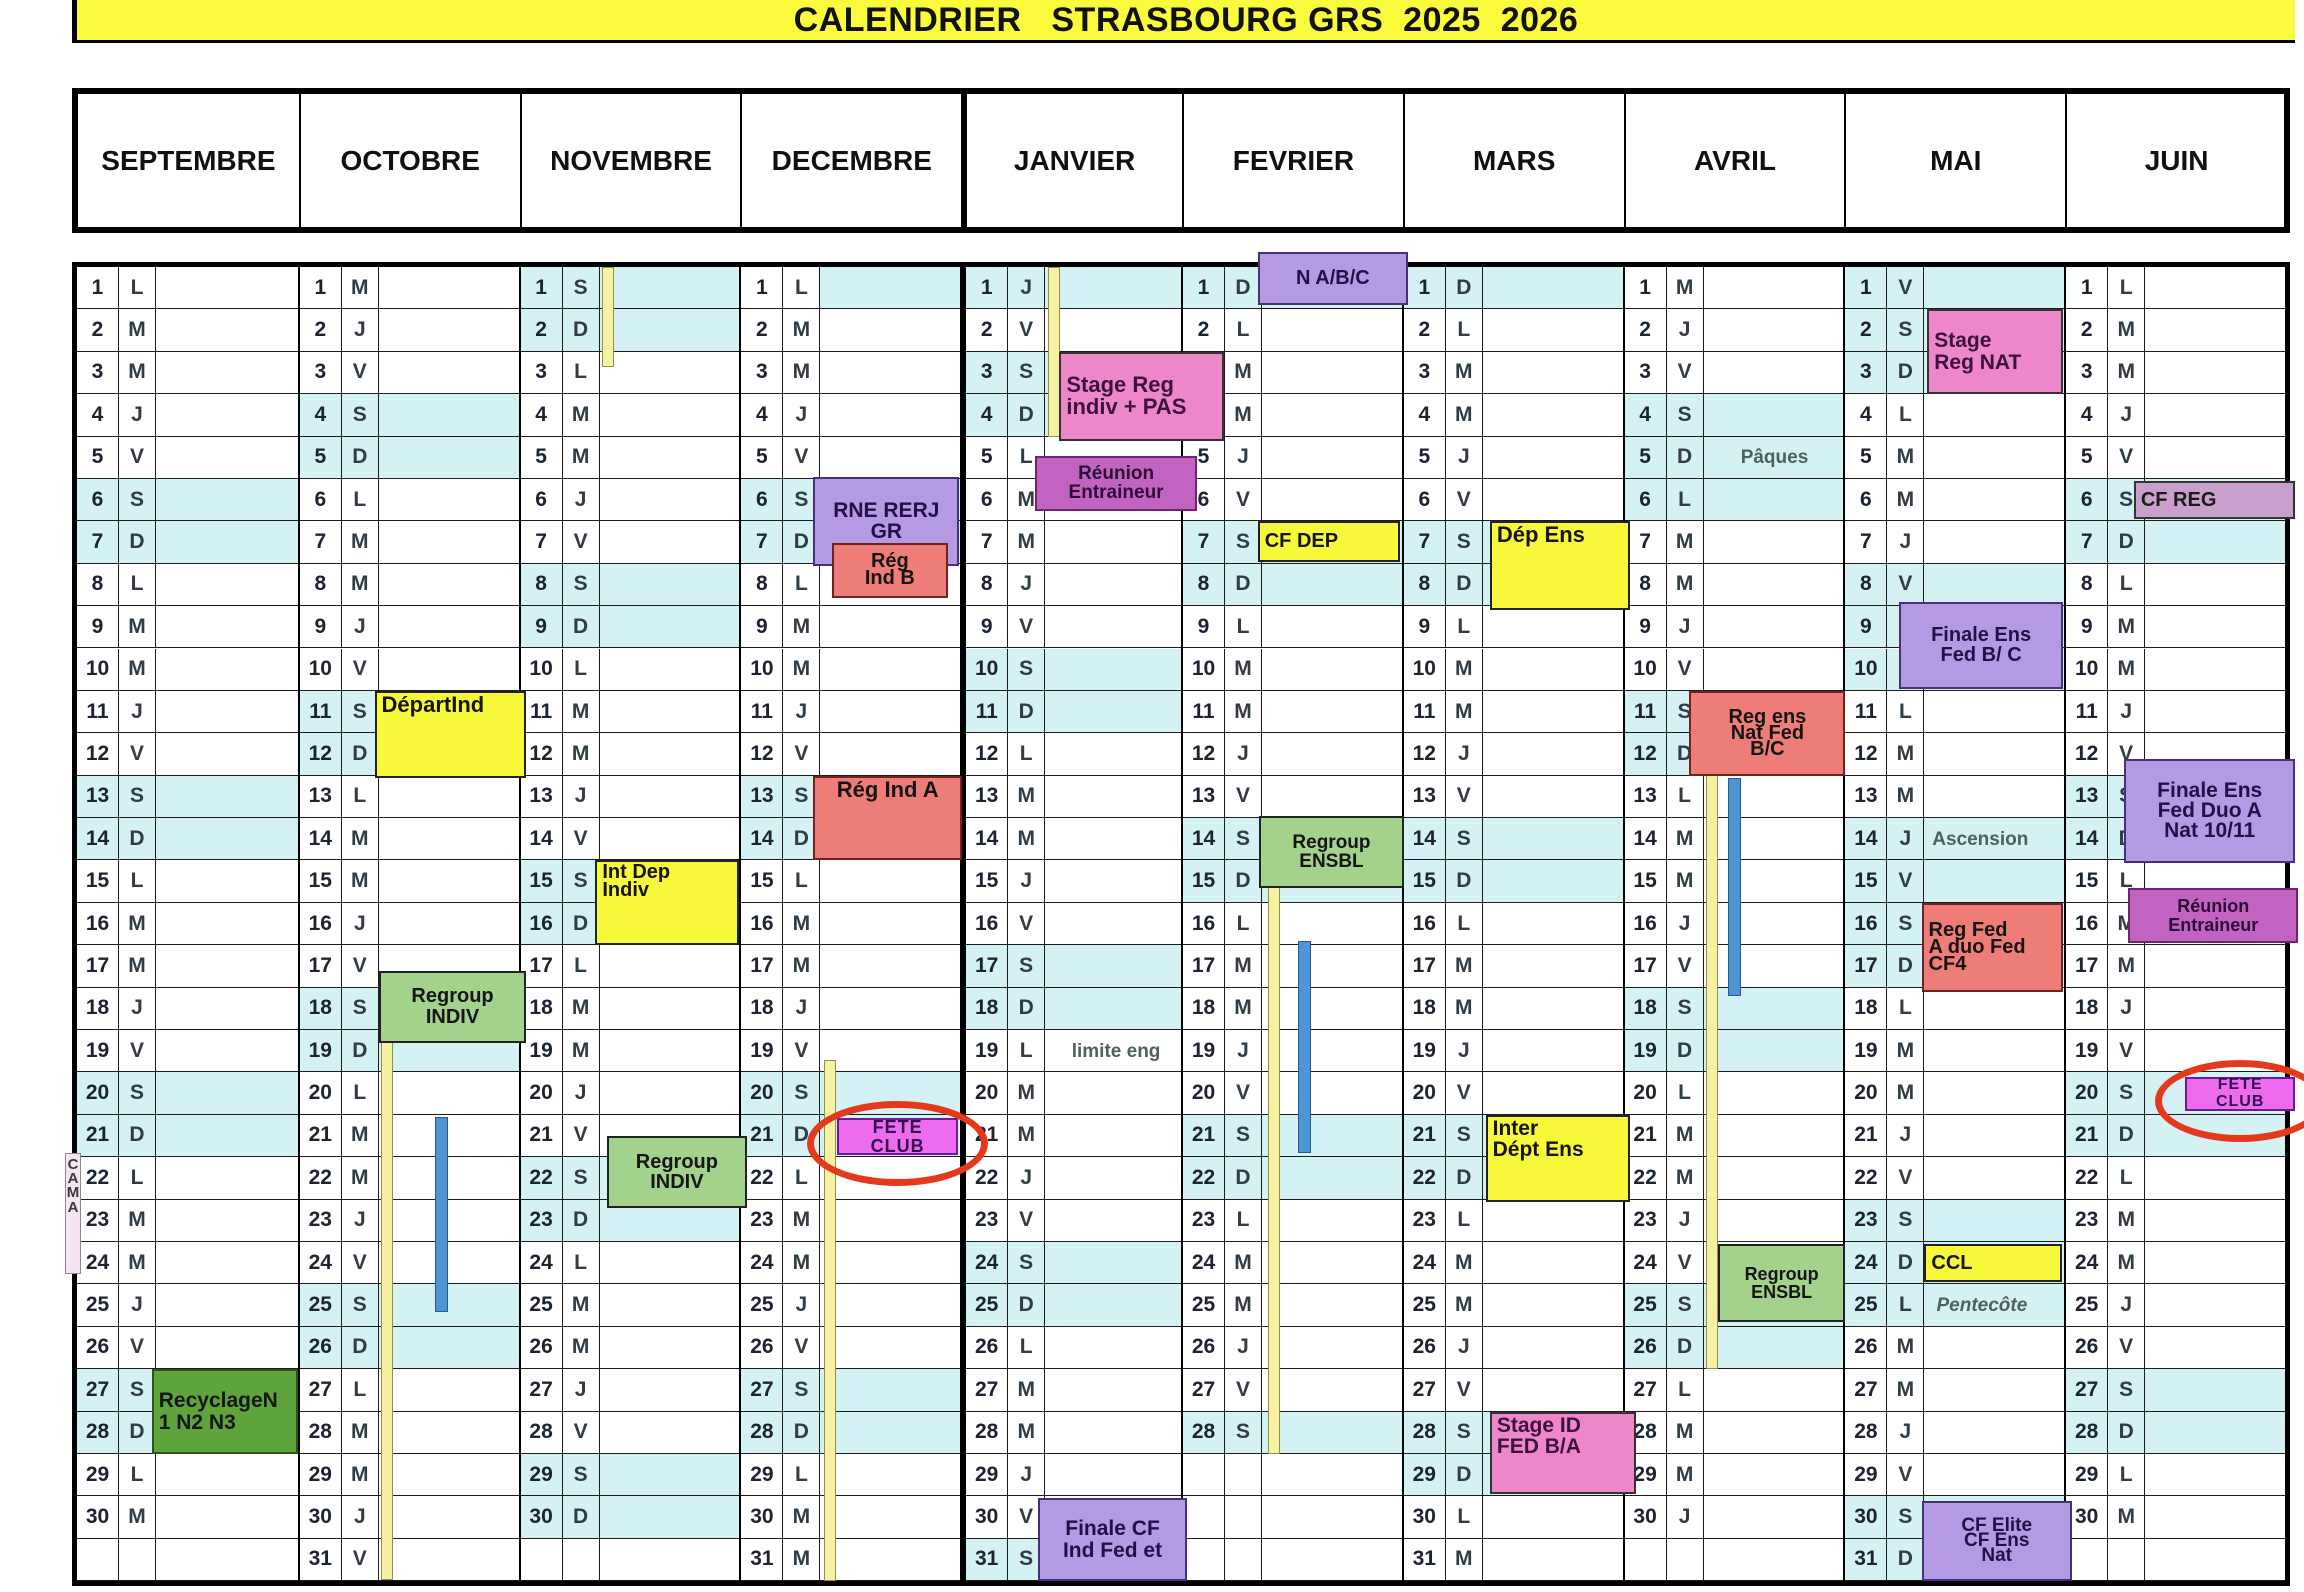 This screenshot has height=1592, width=2304. What do you see at coordinates (541, 1517) in the screenshot?
I see `day-number-cell: 30` at bounding box center [541, 1517].